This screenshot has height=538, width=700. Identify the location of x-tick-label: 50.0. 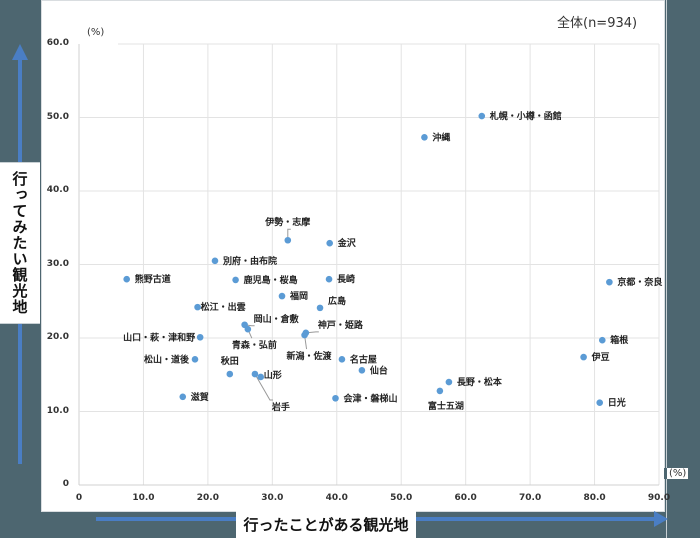
(401, 498).